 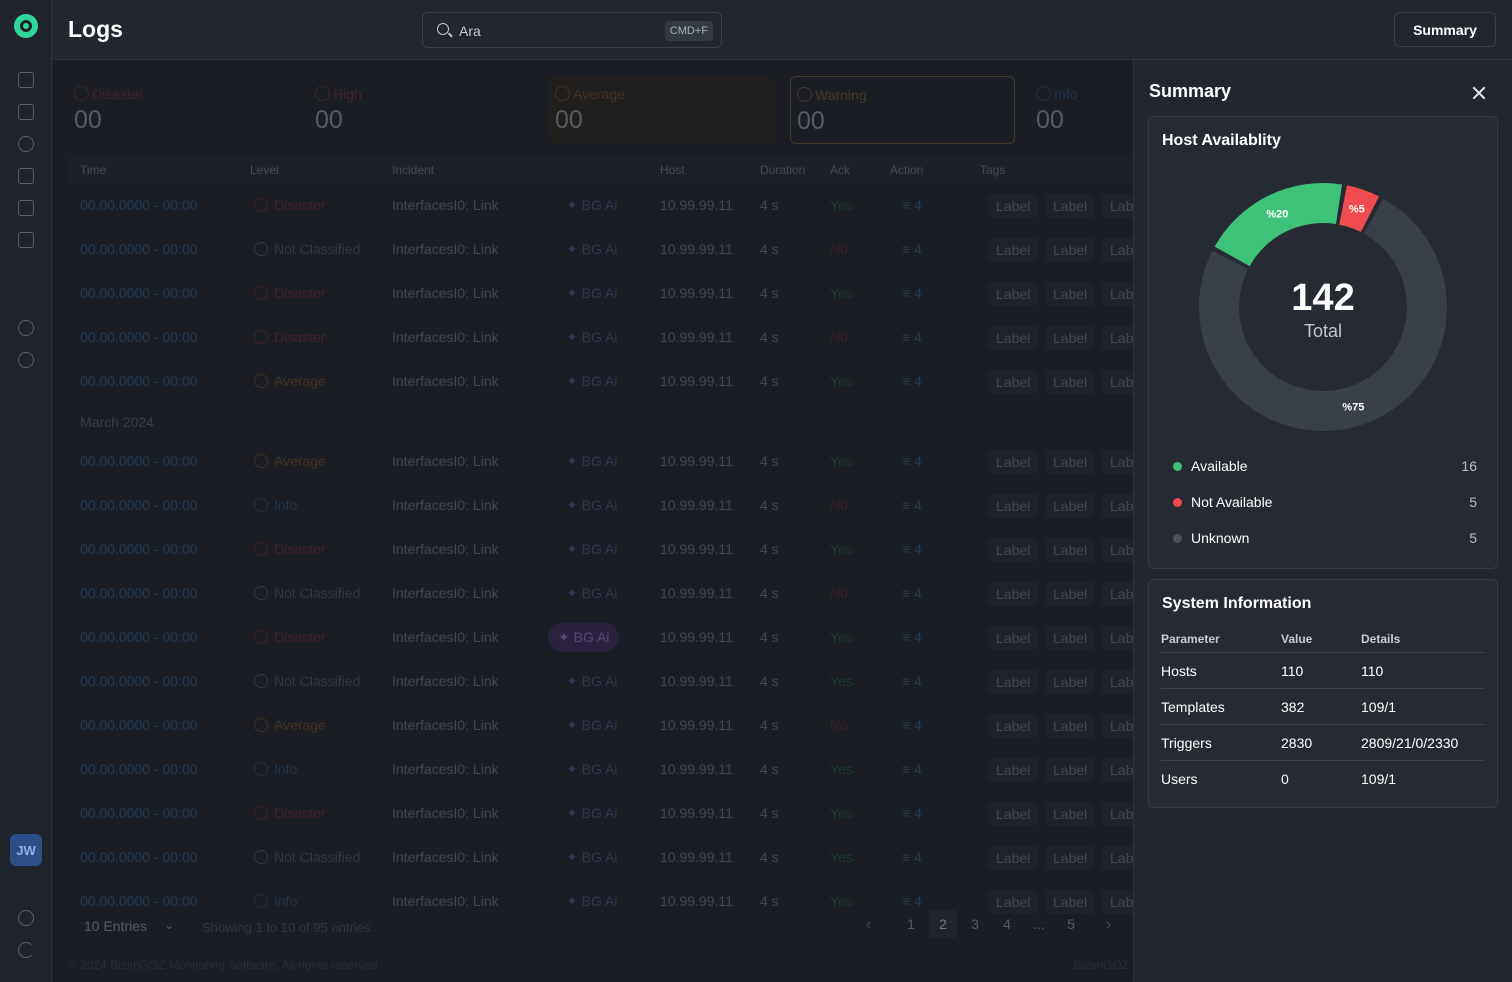 What do you see at coordinates (169, 925) in the screenshot?
I see `chevron-down-icon: ⌄` at bounding box center [169, 925].